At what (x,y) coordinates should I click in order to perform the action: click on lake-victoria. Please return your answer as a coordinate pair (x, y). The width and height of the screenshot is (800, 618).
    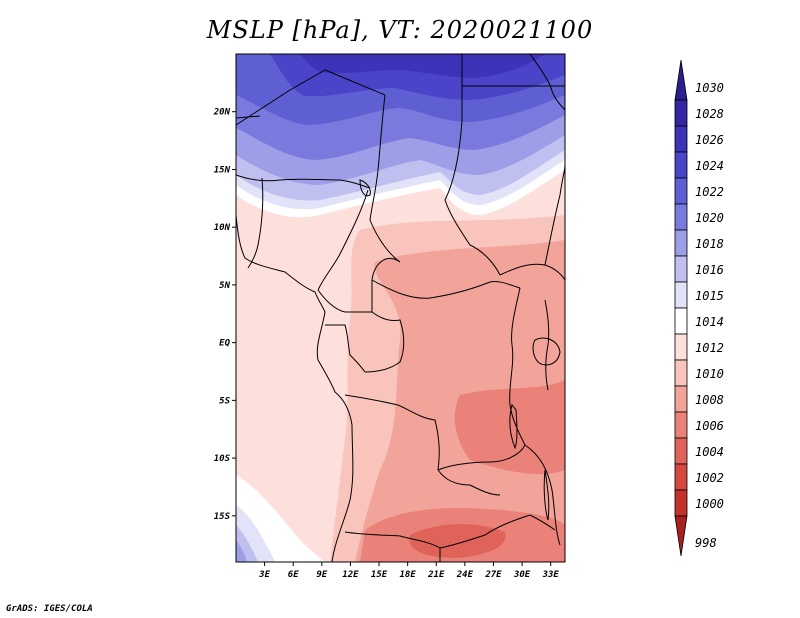
    Looking at the image, I should click on (546, 351).